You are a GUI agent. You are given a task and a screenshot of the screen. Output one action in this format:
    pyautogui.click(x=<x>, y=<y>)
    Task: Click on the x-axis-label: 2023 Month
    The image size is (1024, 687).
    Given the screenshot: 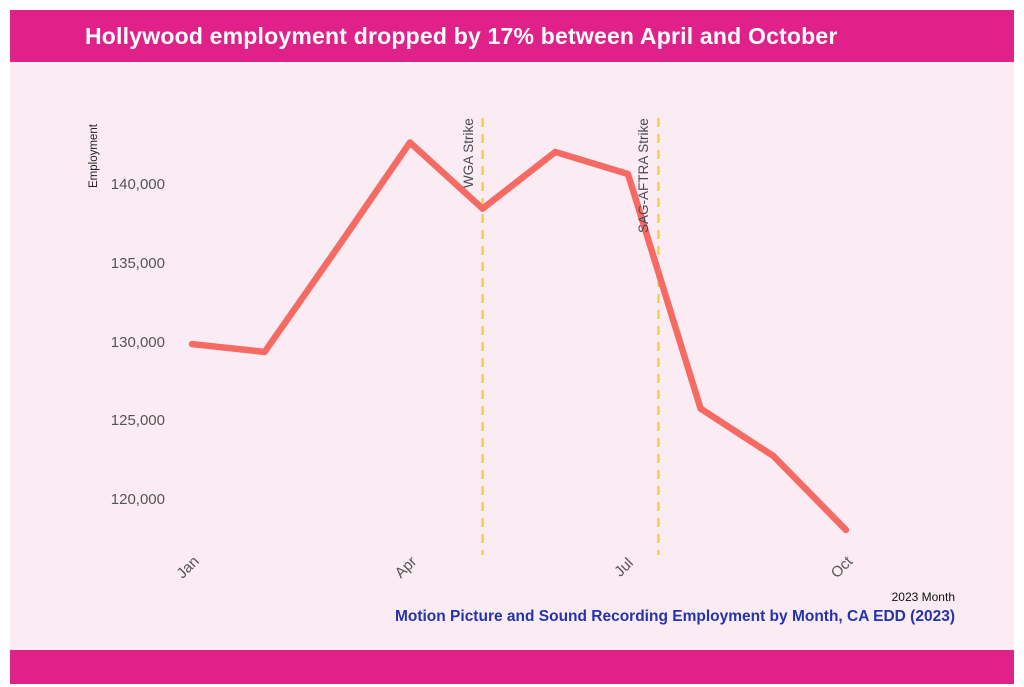 What is the action you would take?
    pyautogui.click(x=923, y=597)
    